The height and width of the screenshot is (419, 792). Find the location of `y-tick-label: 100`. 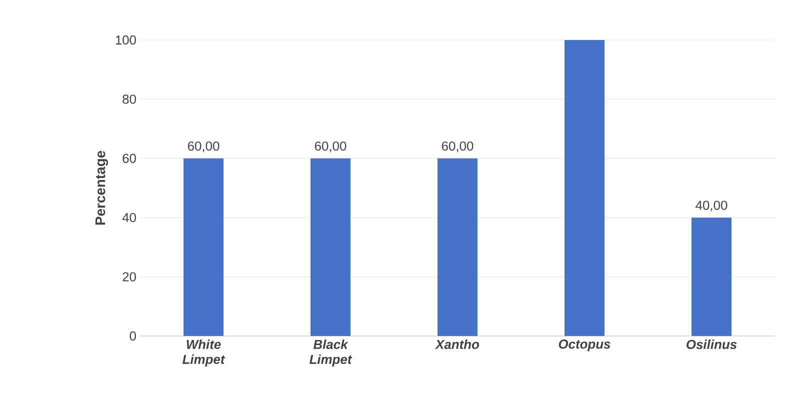

y-tick-label: 100 is located at coordinates (126, 40).